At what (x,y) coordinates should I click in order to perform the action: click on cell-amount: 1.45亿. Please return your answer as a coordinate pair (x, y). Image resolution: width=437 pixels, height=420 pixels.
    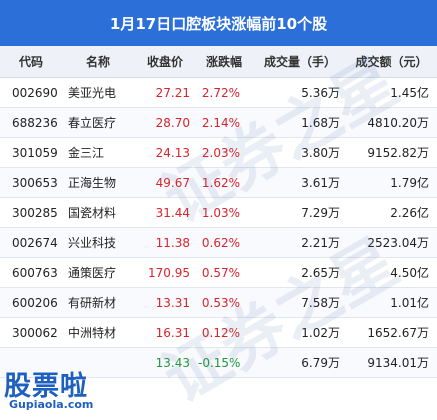
    Looking at the image, I should click on (409, 93).